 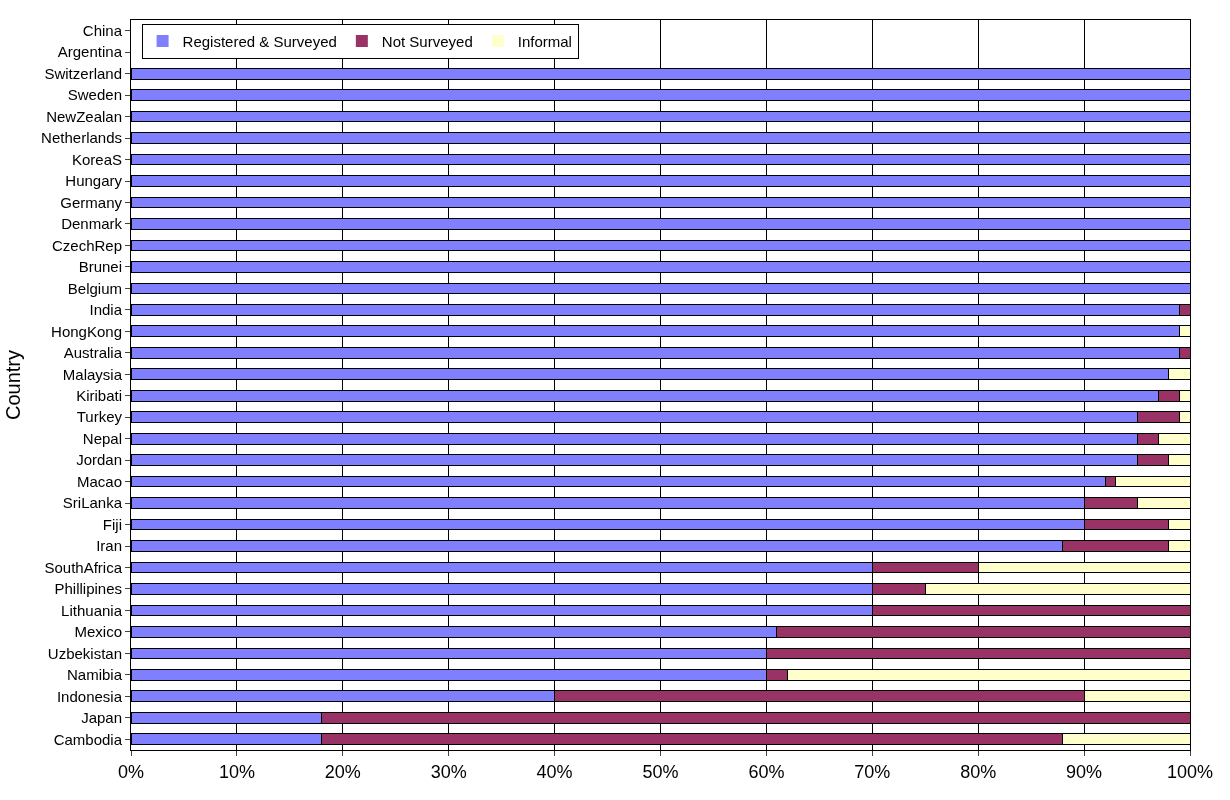 I want to click on x-tick-label: 40%, so click(x=554, y=771).